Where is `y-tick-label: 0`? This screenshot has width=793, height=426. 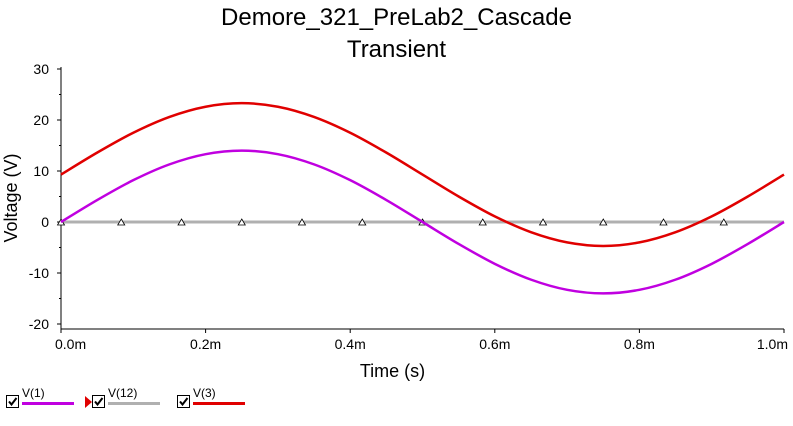 y-tick-label: 0 is located at coordinates (45, 222).